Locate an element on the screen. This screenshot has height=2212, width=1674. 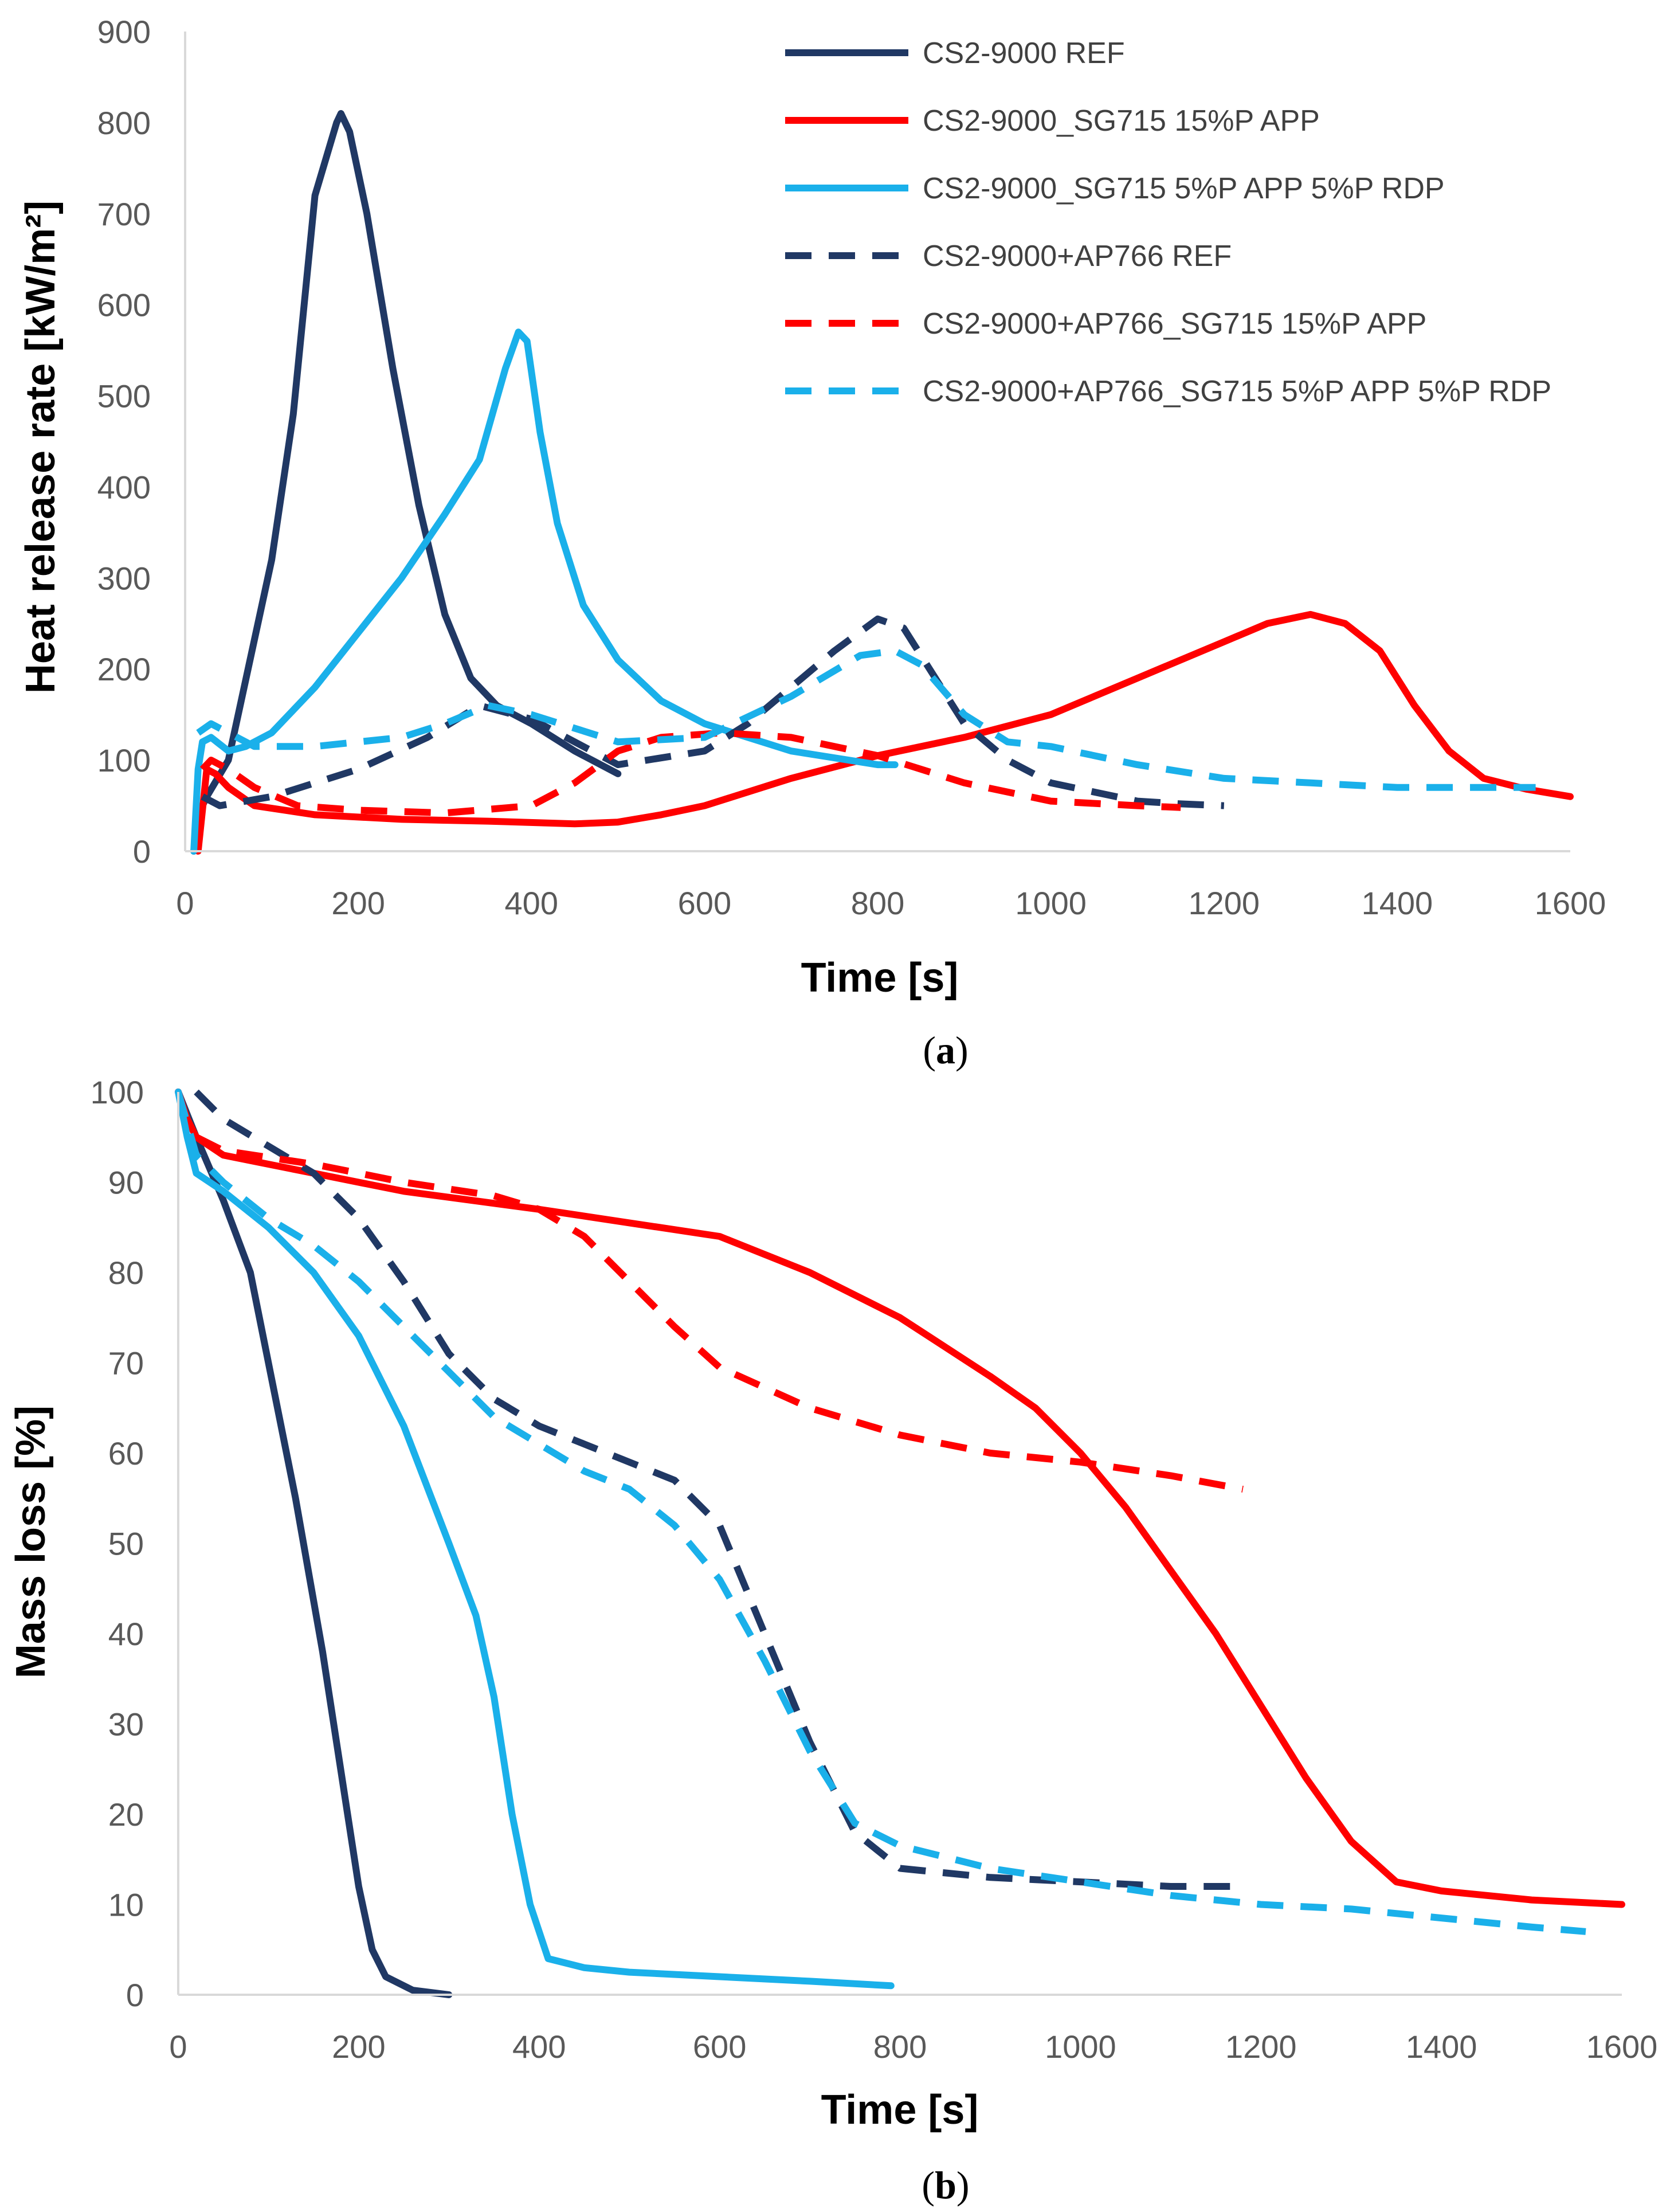
caption-letter-a: a is located at coordinates (945, 1050).